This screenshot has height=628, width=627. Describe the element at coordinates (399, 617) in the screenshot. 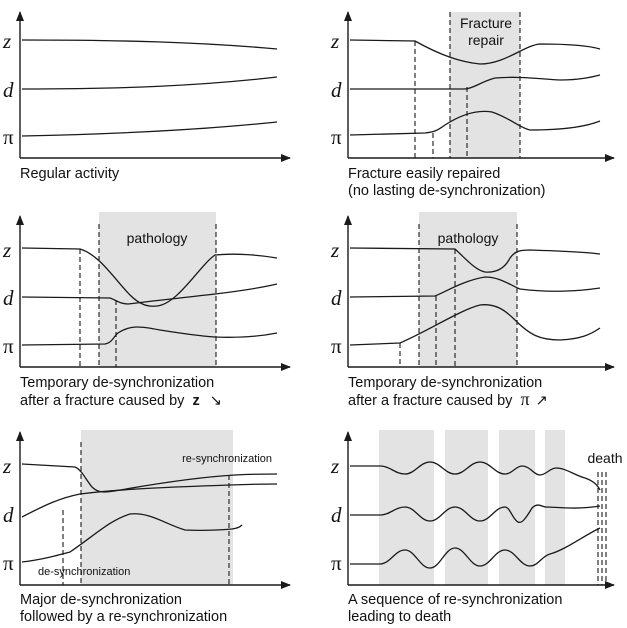

I see `caption-line-2: leading to death` at that location.